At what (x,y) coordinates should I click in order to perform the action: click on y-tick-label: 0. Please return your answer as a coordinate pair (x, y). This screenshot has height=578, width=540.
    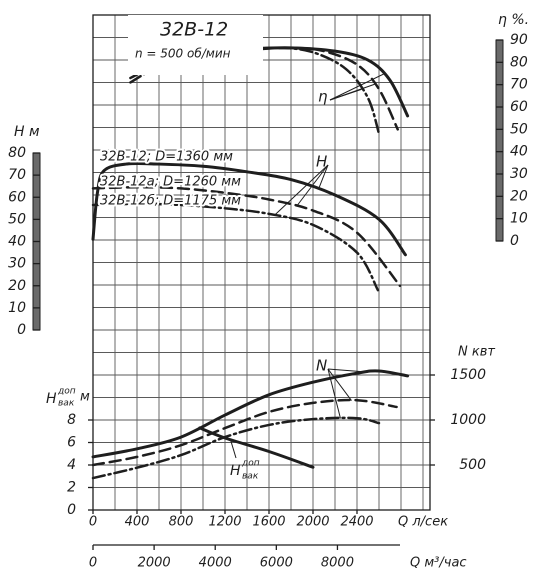
    Looking at the image, I should click on (21, 330).